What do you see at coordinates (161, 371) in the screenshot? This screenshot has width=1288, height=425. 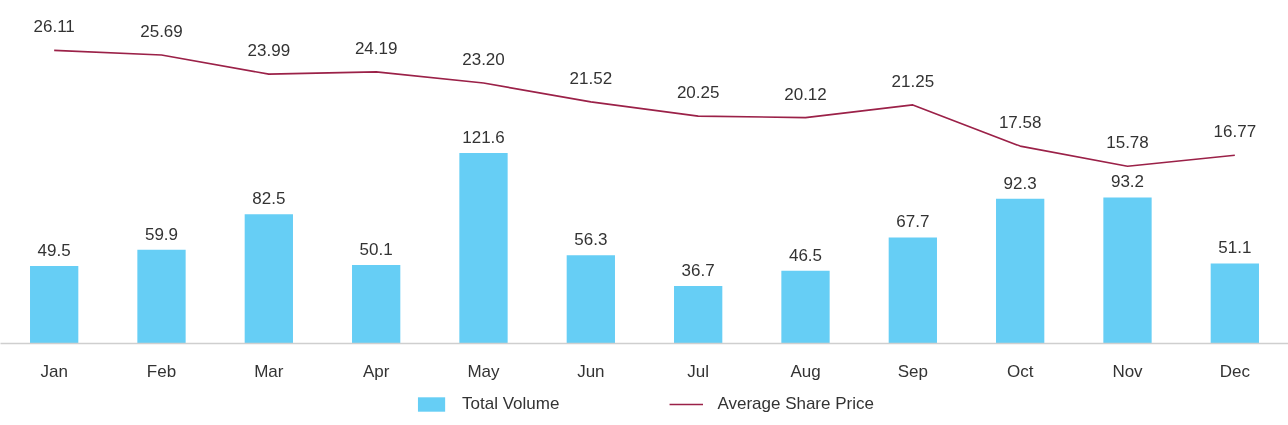 I see `x-tick-label: Feb` at bounding box center [161, 371].